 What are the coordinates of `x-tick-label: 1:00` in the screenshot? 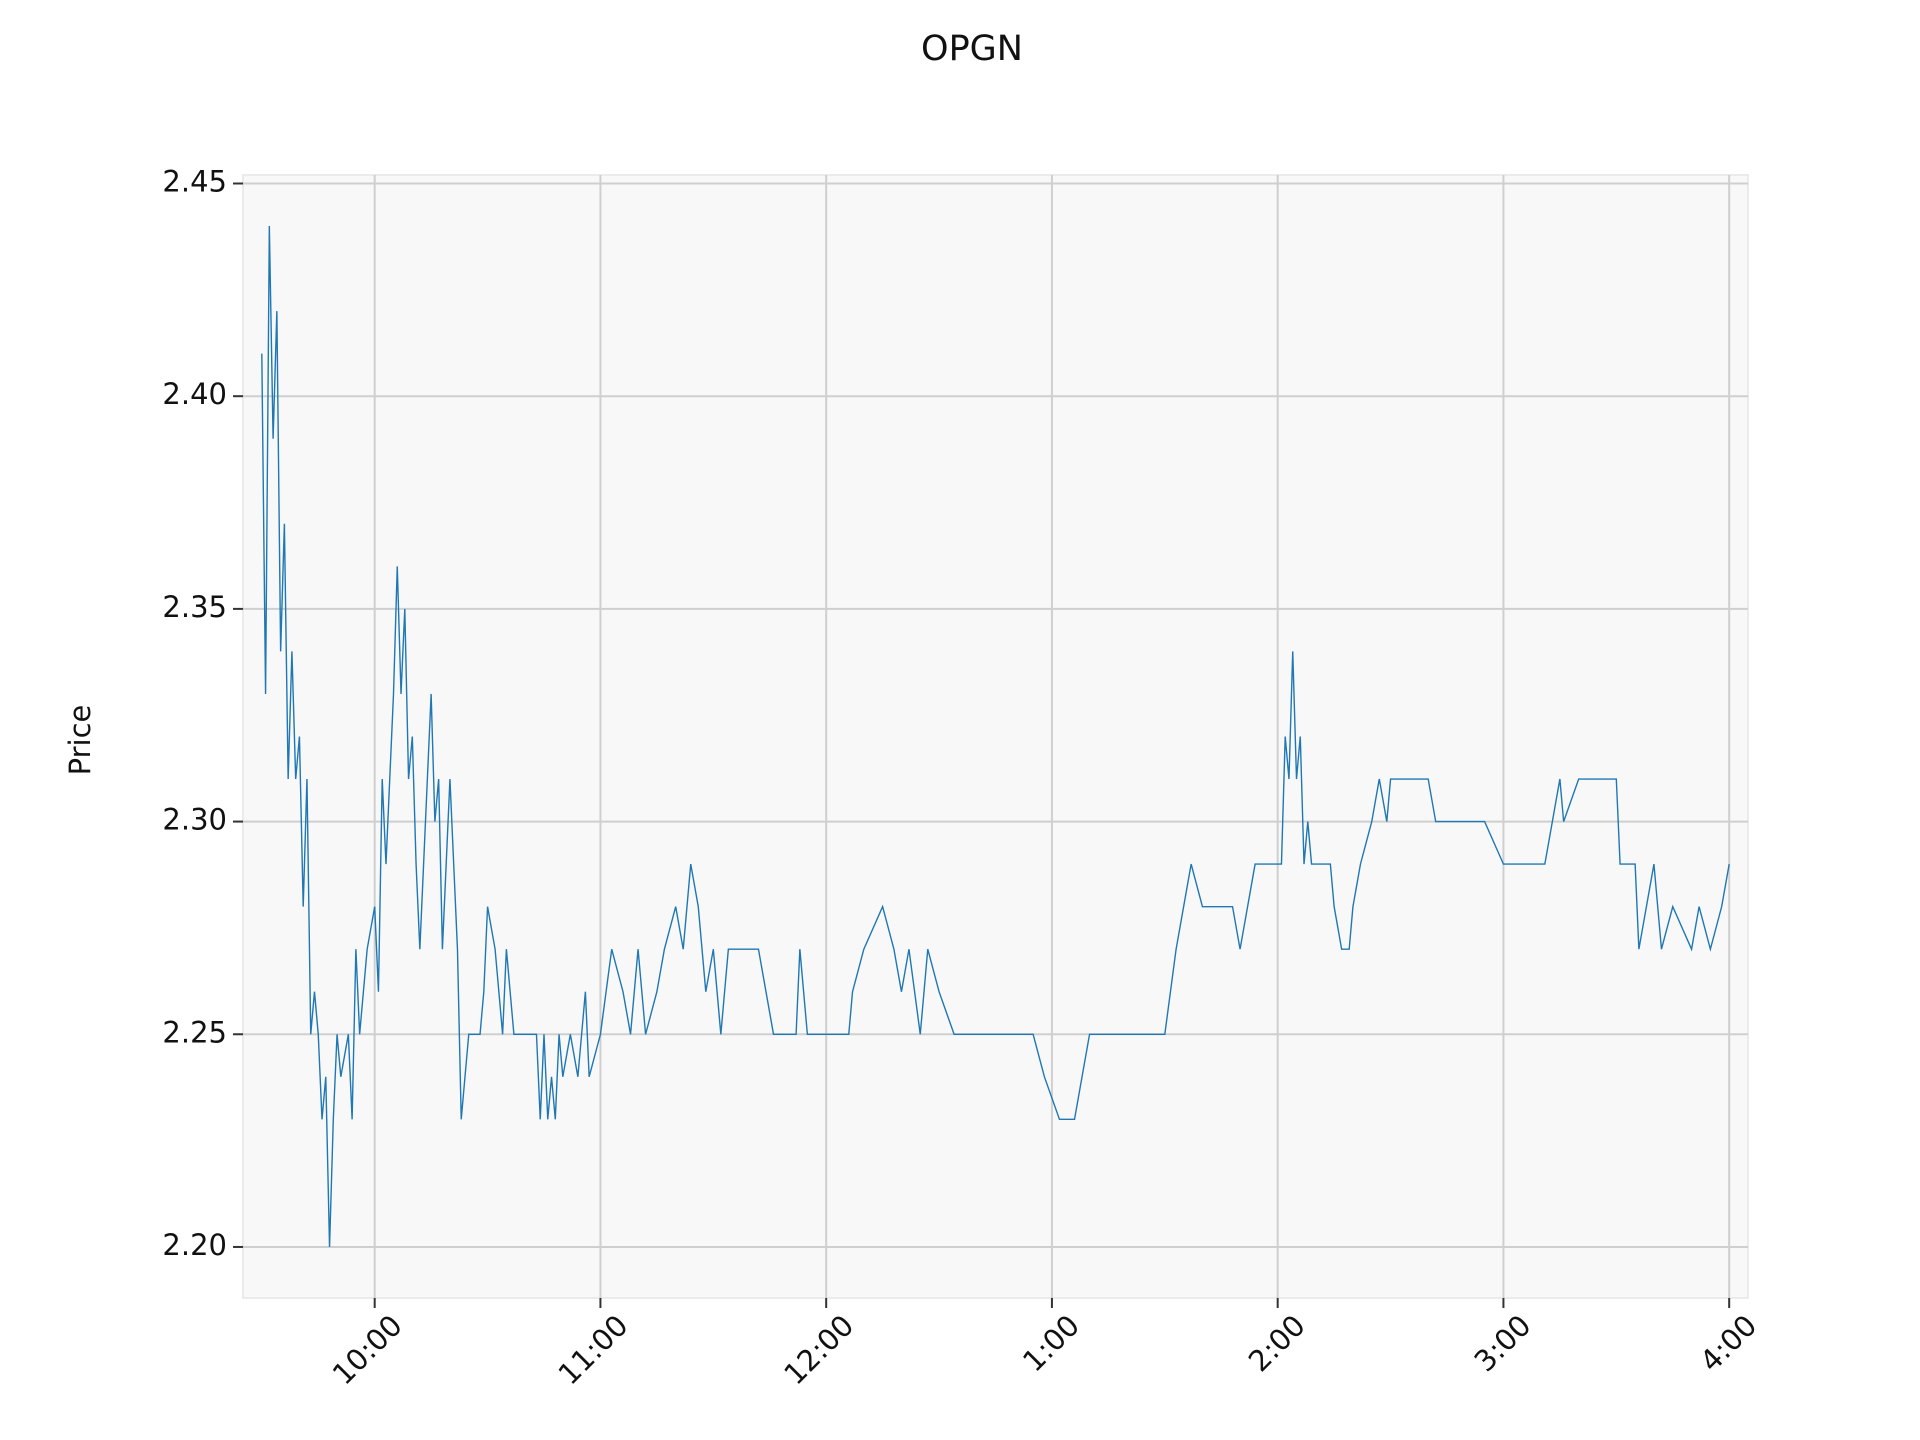 It's located at (1051, 1343).